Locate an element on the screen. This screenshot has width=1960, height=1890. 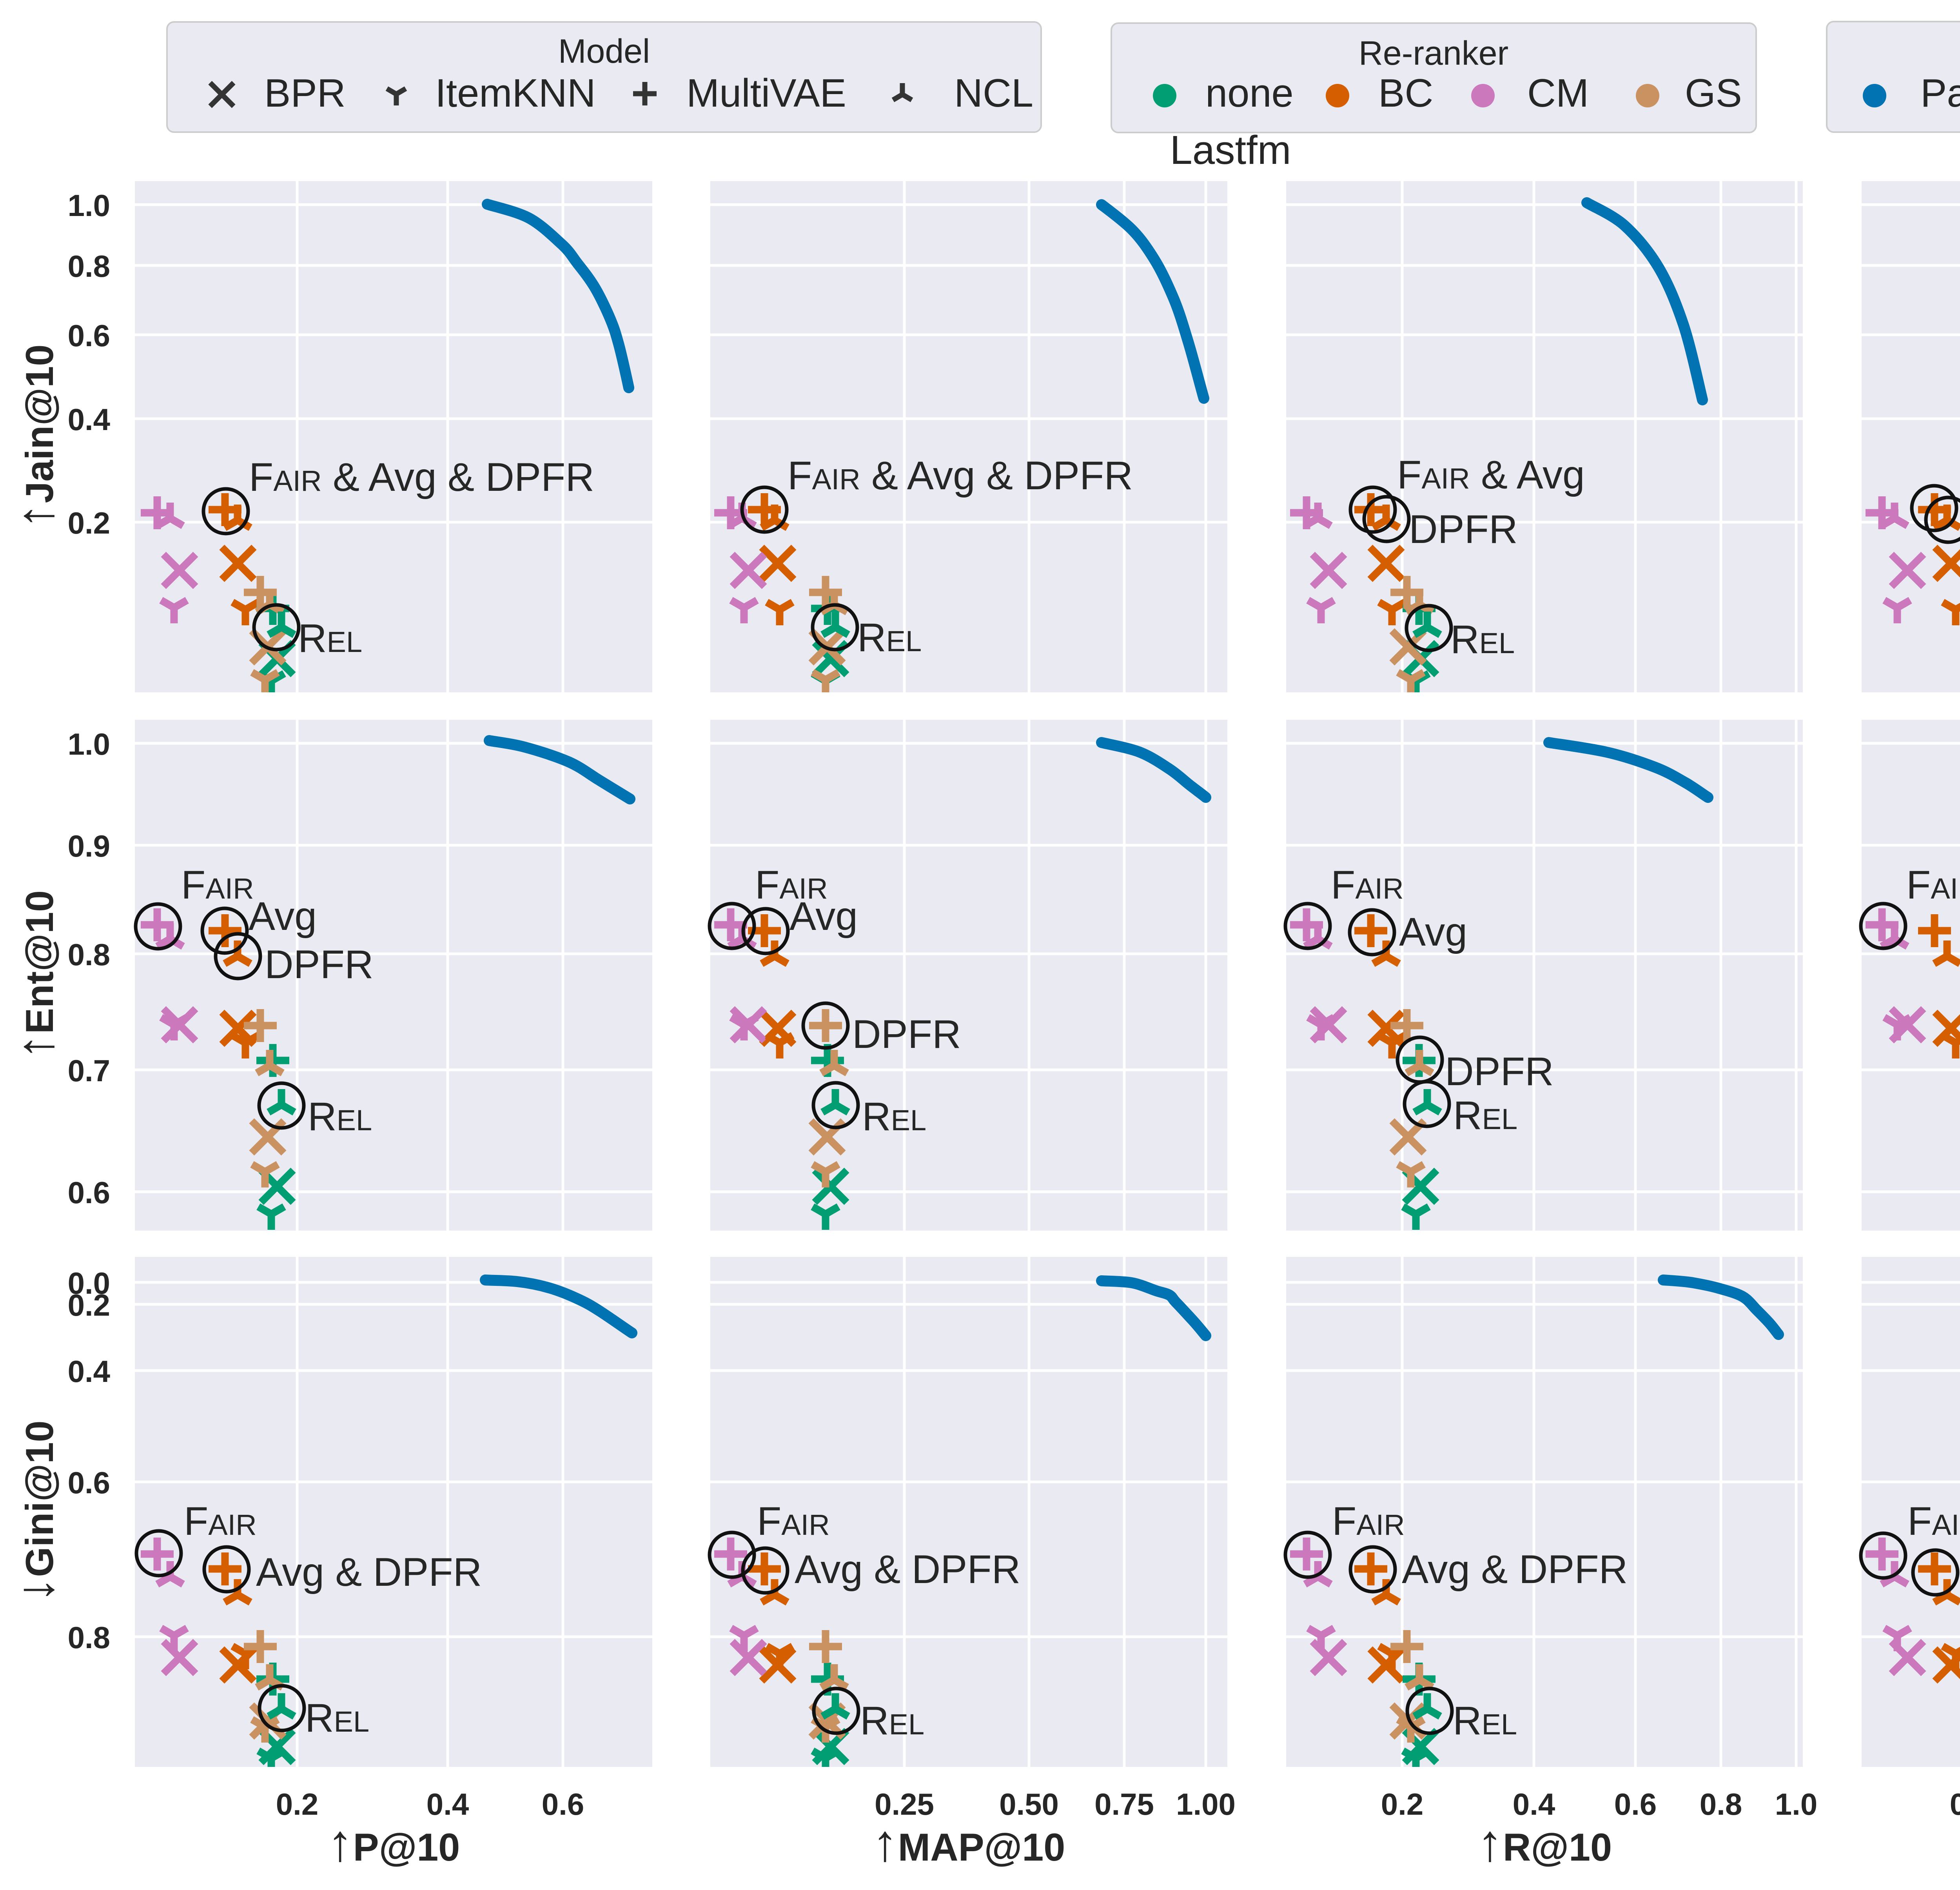
svg-text: CM is located at coordinates (1558, 93).